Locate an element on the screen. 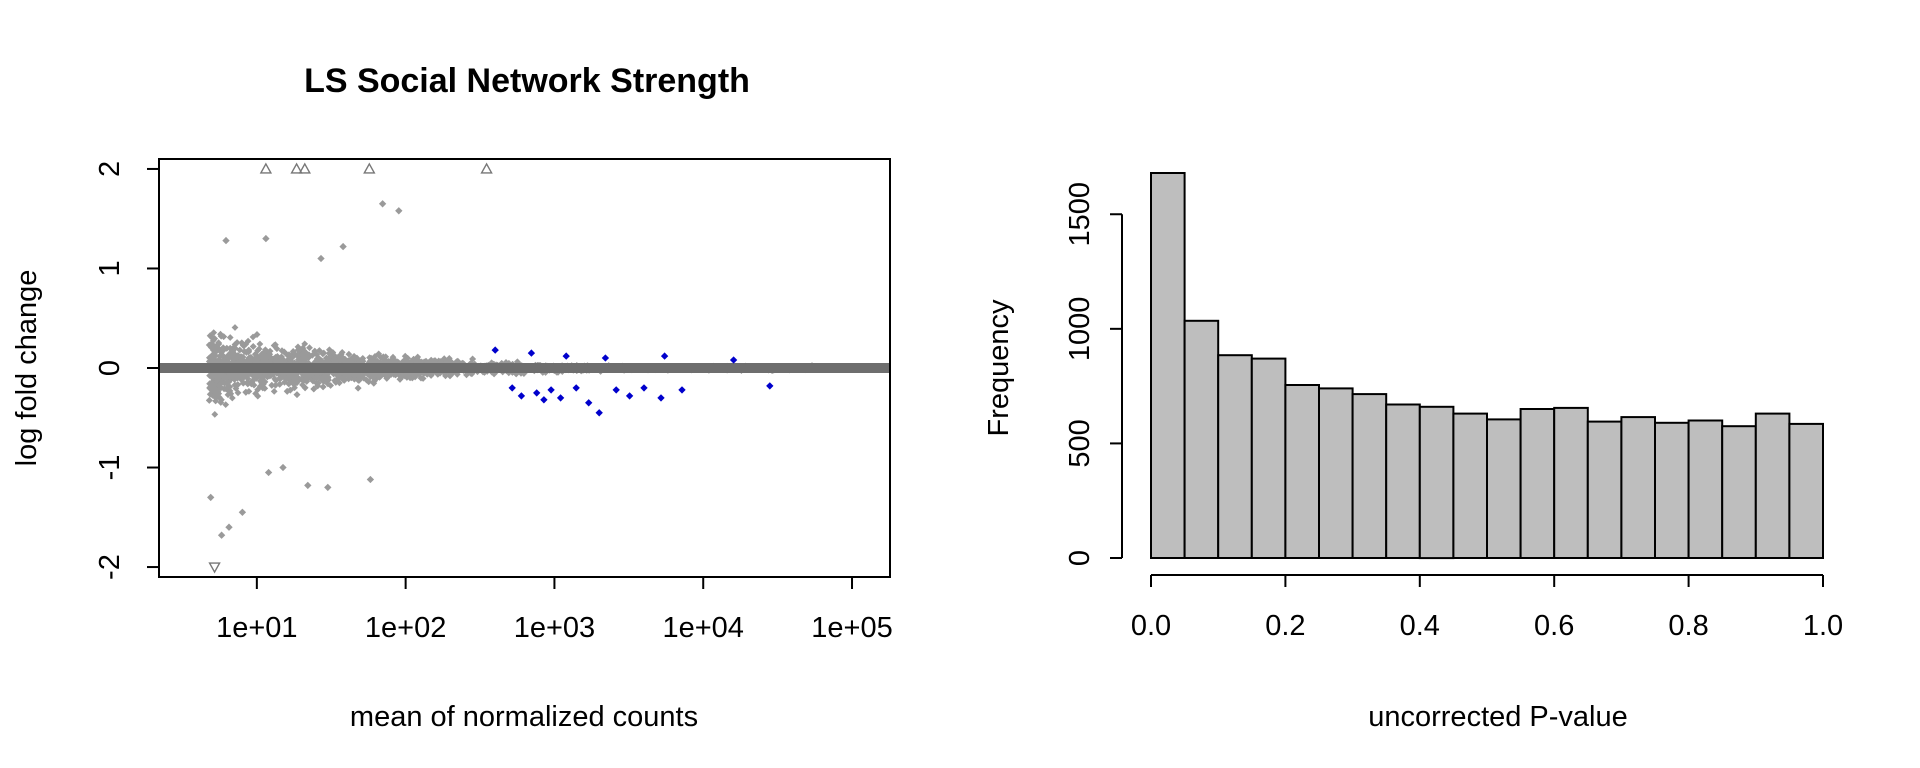  hist-x-tick-label: 0.4 is located at coordinates (1420, 626).